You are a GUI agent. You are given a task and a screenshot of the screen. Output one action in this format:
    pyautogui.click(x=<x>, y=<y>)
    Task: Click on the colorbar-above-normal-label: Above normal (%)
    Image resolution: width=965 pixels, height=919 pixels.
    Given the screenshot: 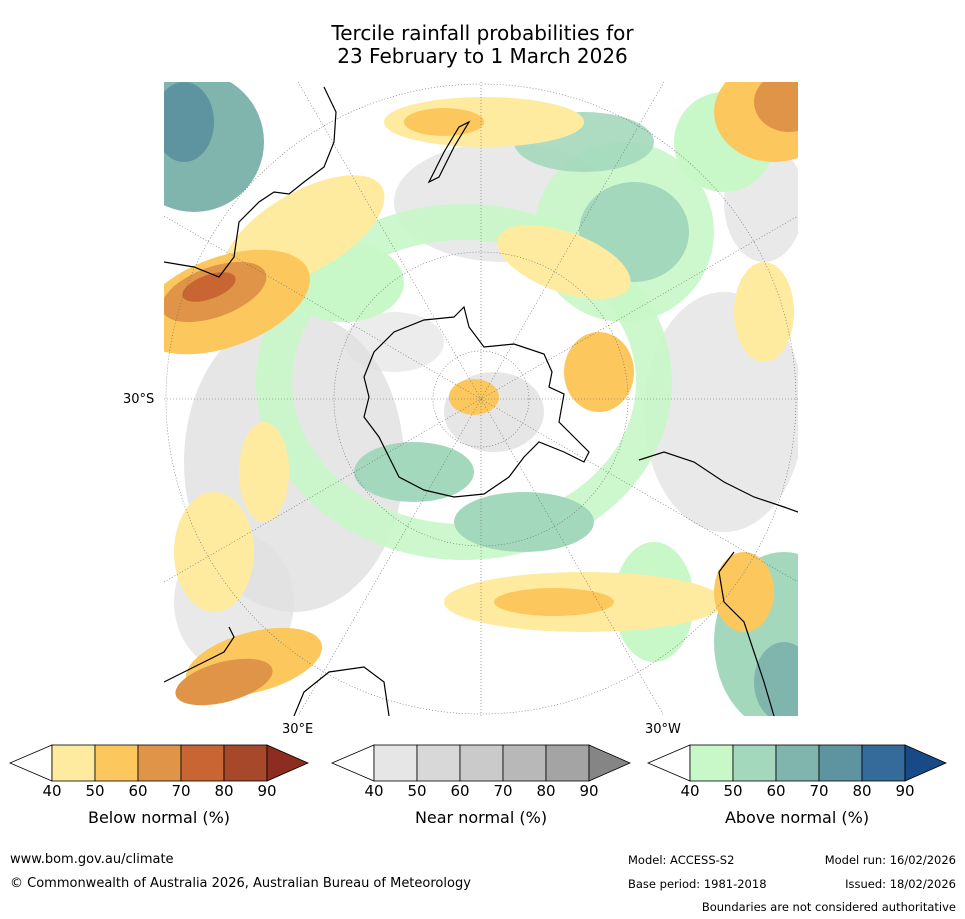 What is the action you would take?
    pyautogui.click(x=797, y=817)
    